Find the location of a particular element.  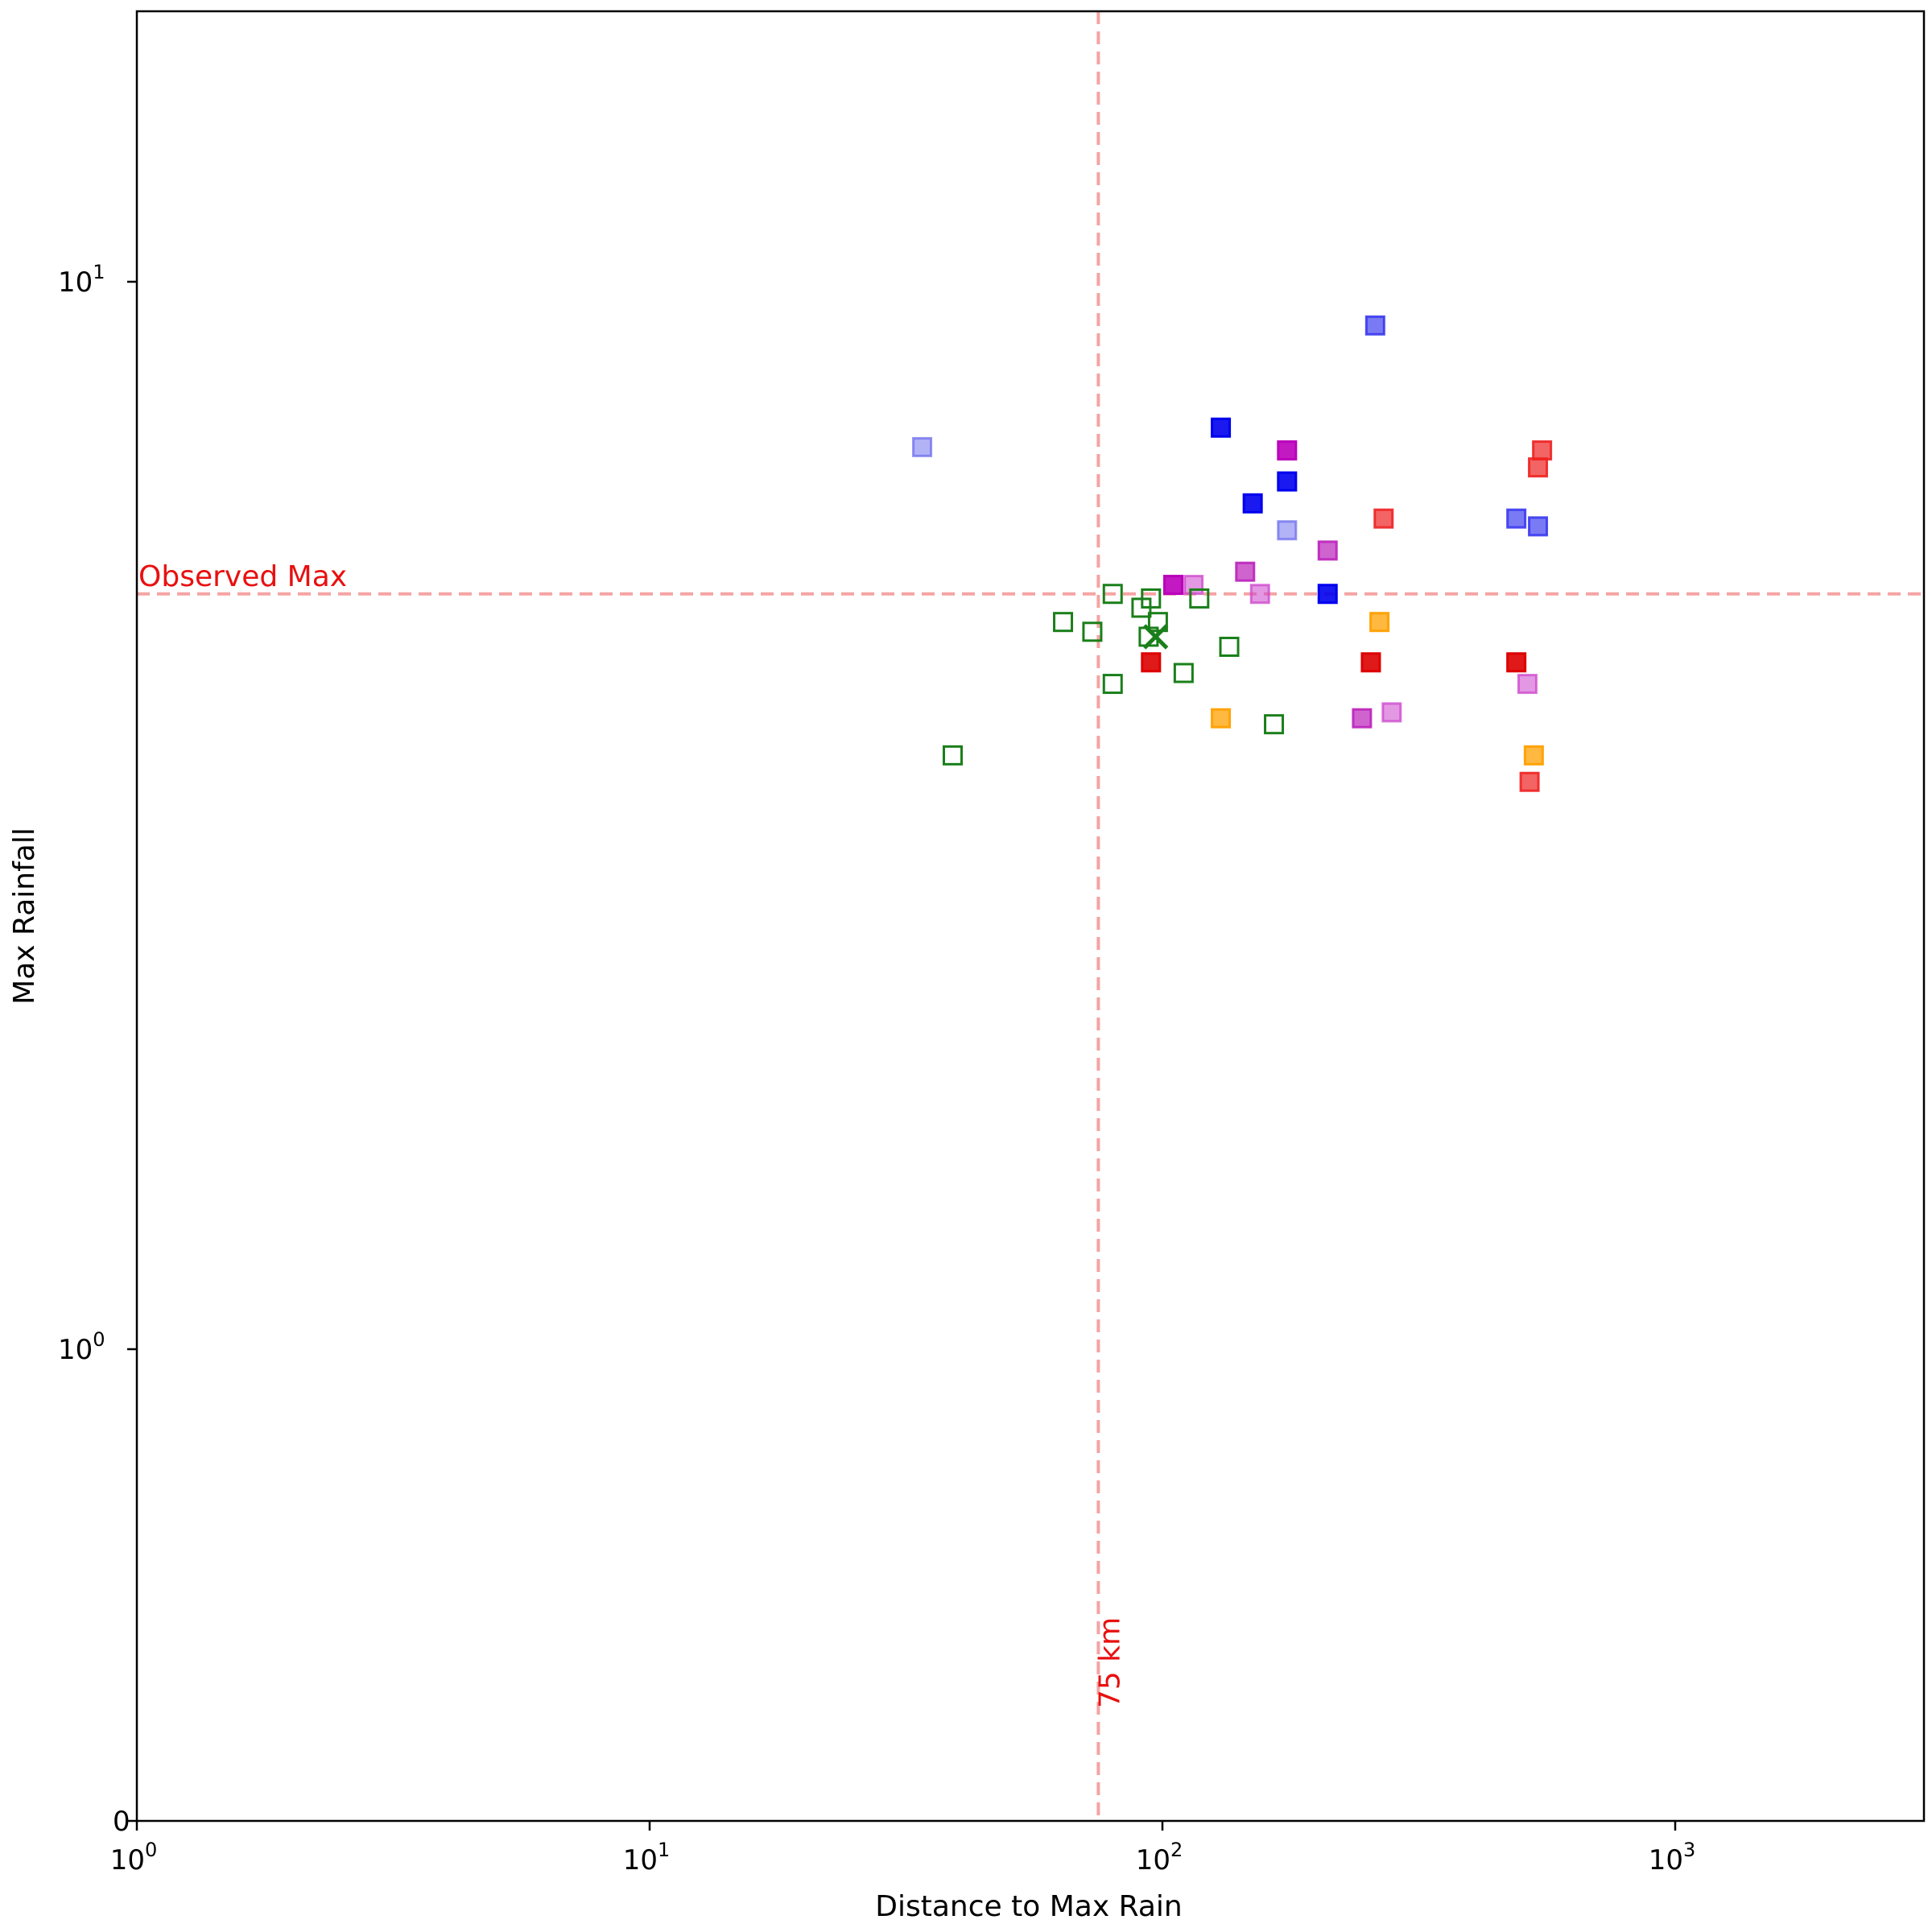

x-tick-exponent: 2 is located at coordinates (1176, 1850).